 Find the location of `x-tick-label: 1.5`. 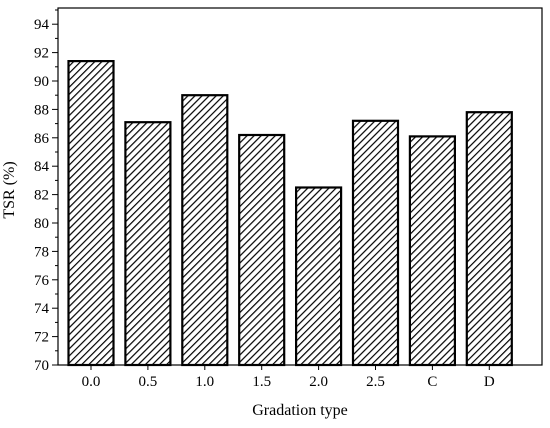

x-tick-label: 1.5 is located at coordinates (261, 382).